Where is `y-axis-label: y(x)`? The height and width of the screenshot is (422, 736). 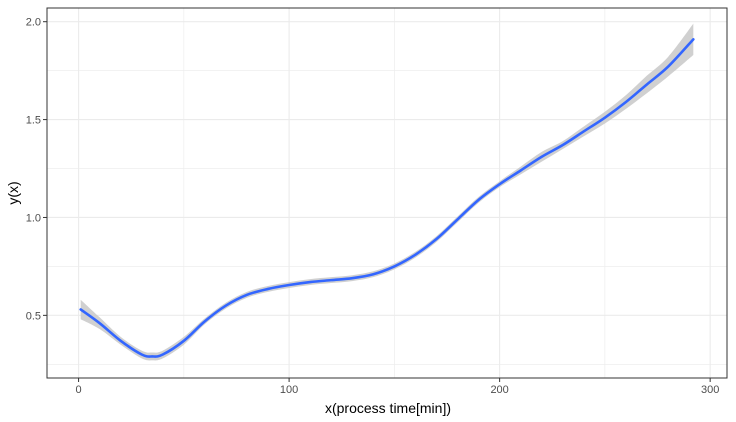 y-axis-label: y(x) is located at coordinates (13, 192).